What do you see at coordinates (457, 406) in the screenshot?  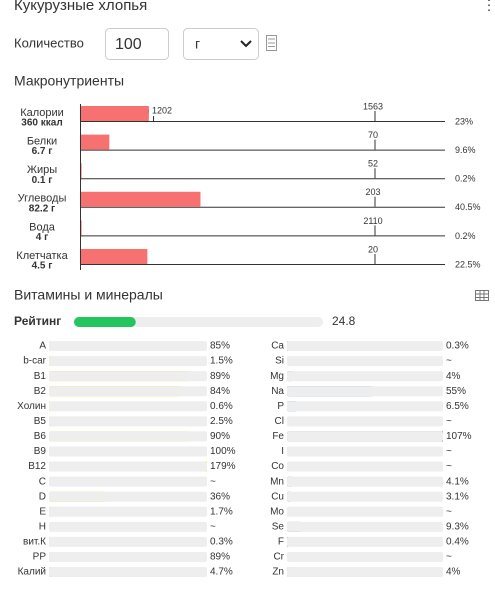 I see `nutrient-percent: 6.5%` at bounding box center [457, 406].